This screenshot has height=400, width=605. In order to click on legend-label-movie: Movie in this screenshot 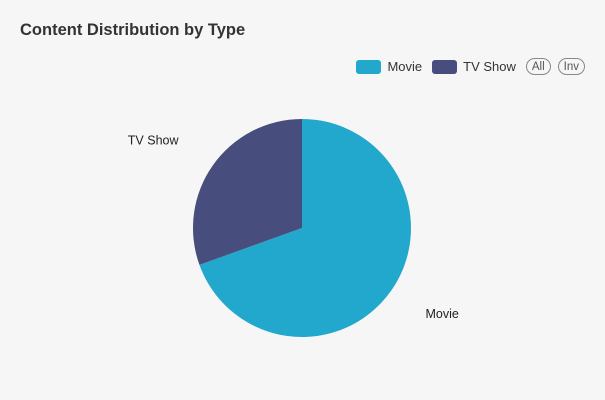, I will do `click(405, 66)`.